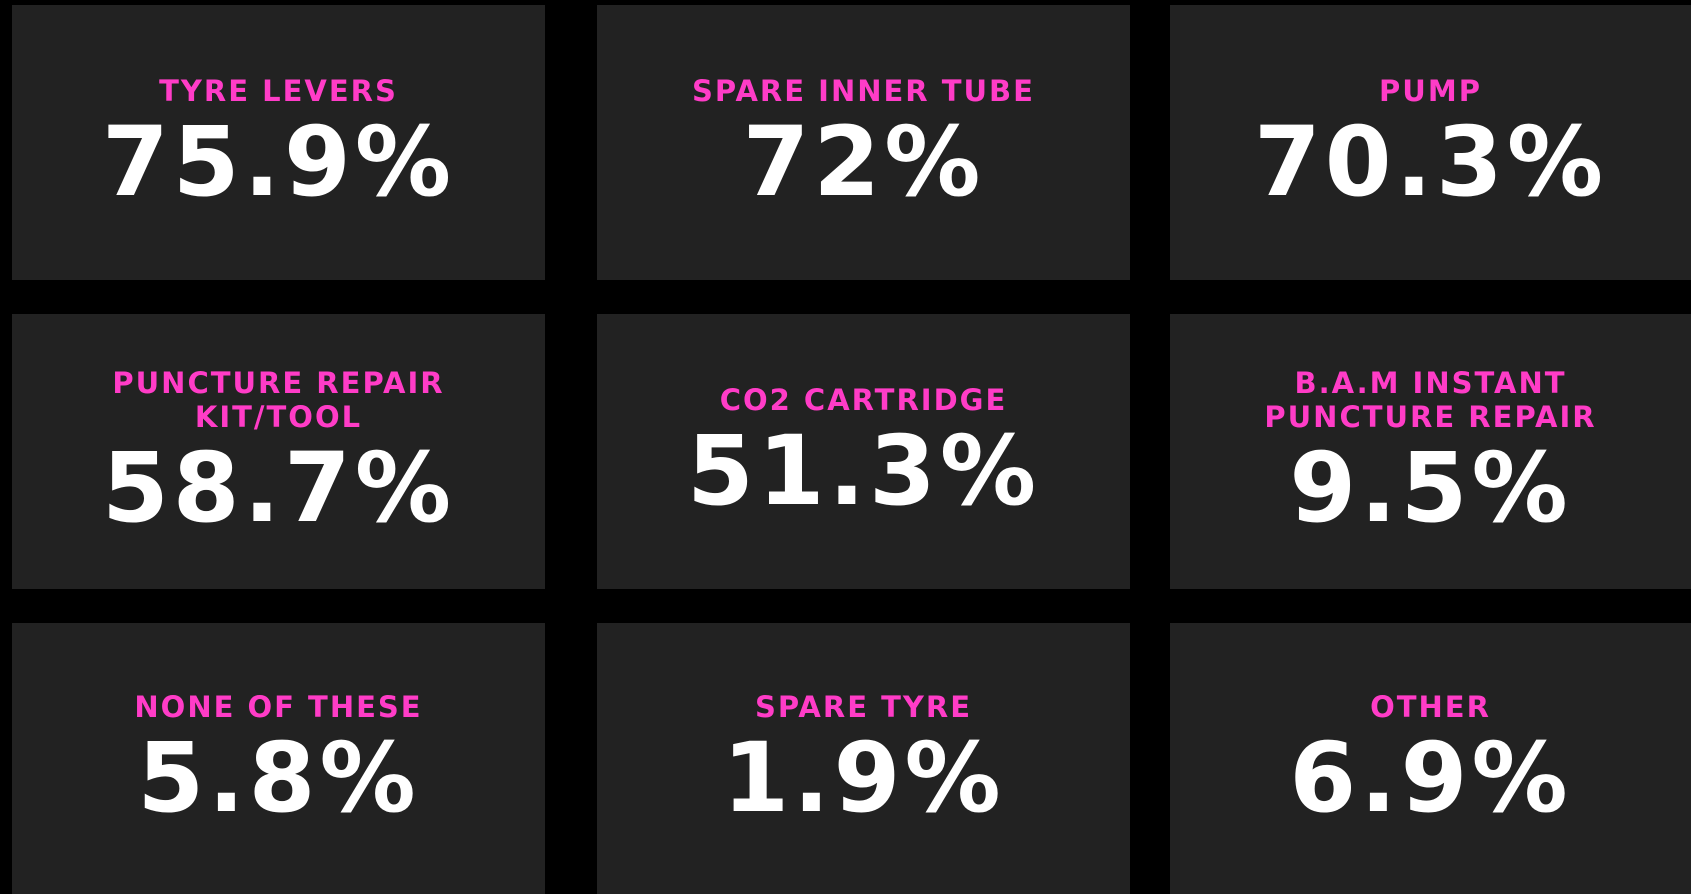 The width and height of the screenshot is (1691, 894). I want to click on stat-card: OTHER 6.9%, so click(1430, 758).